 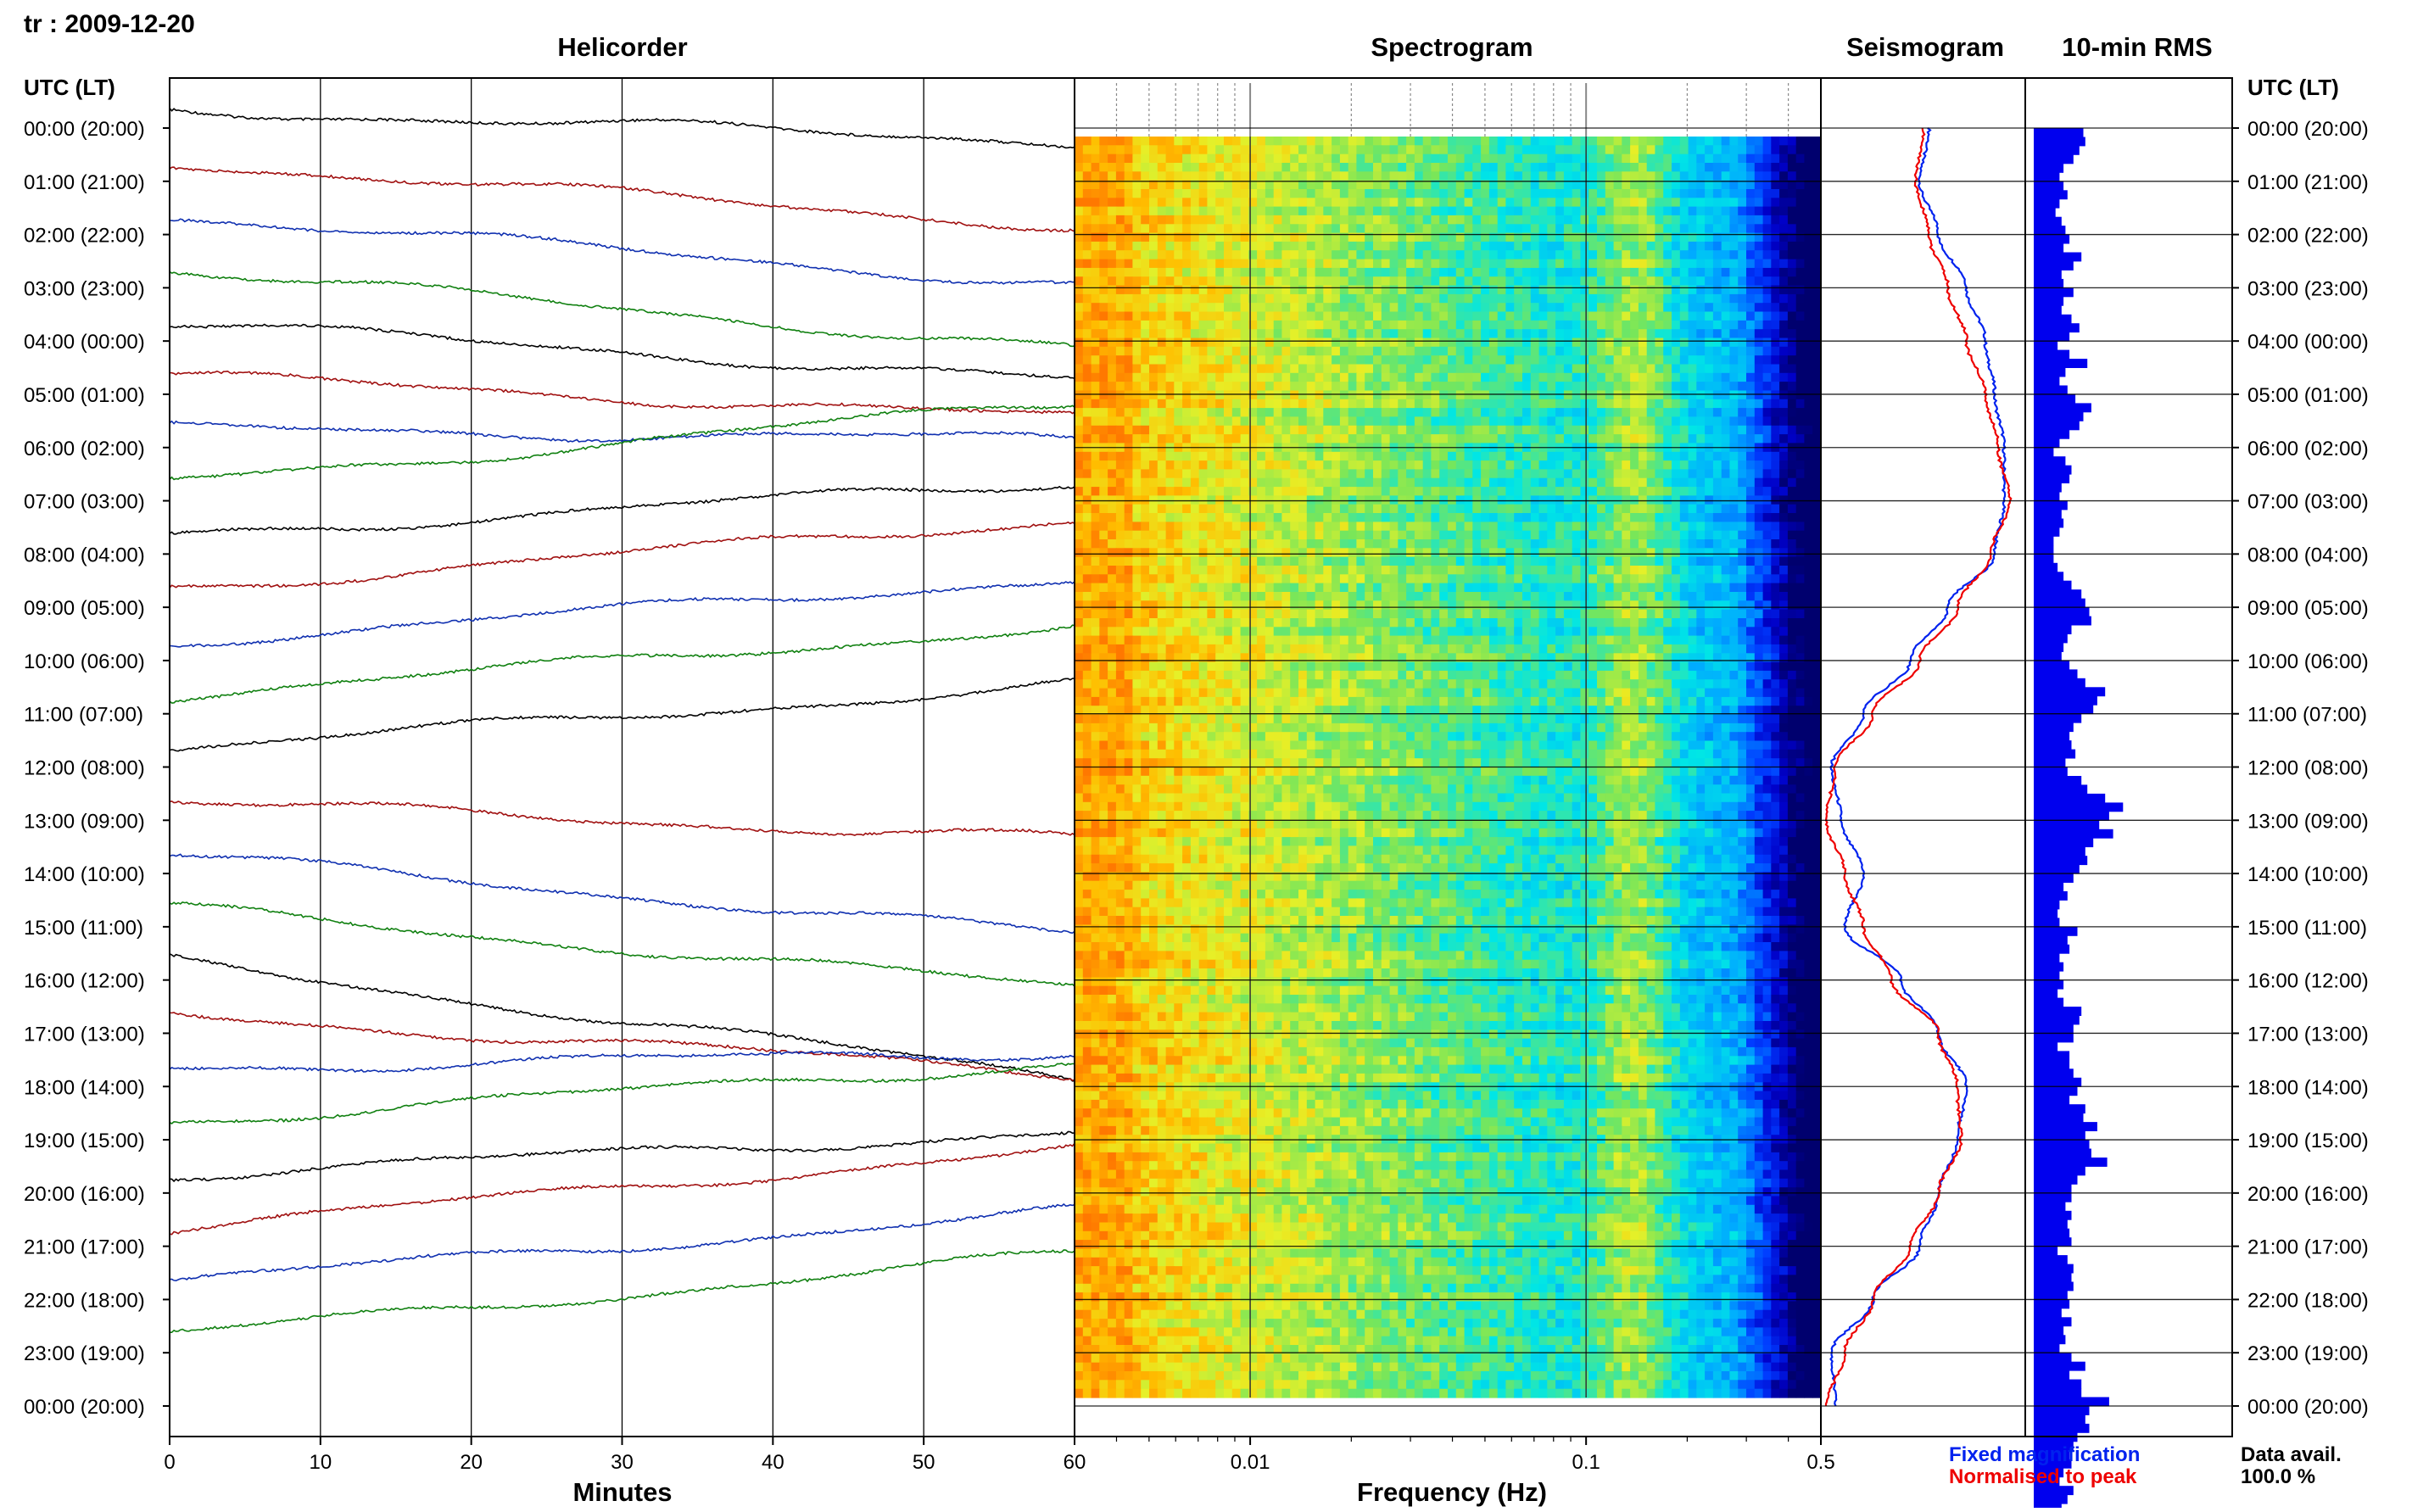 I want to click on hour-label: 03:00 (23:00), so click(x=84, y=288).